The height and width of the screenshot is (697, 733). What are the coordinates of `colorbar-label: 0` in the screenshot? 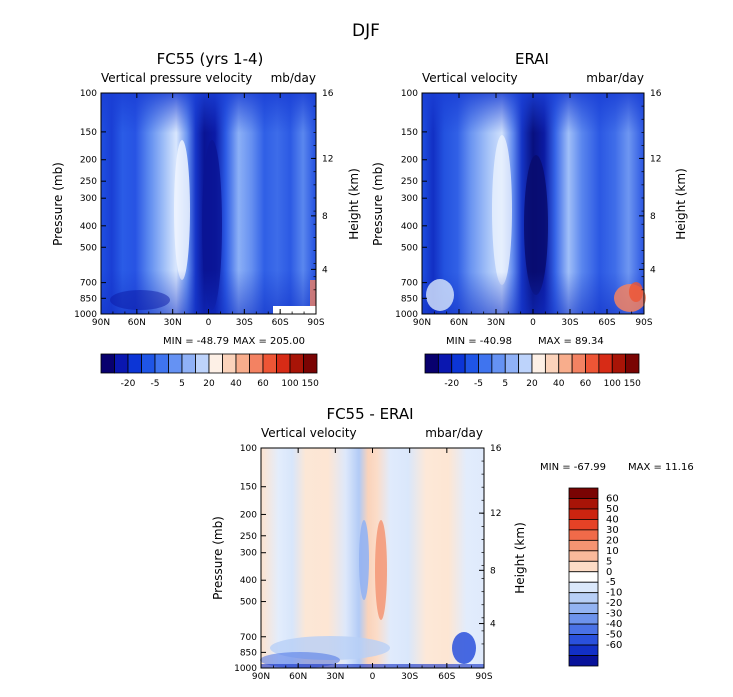 It's located at (609, 572).